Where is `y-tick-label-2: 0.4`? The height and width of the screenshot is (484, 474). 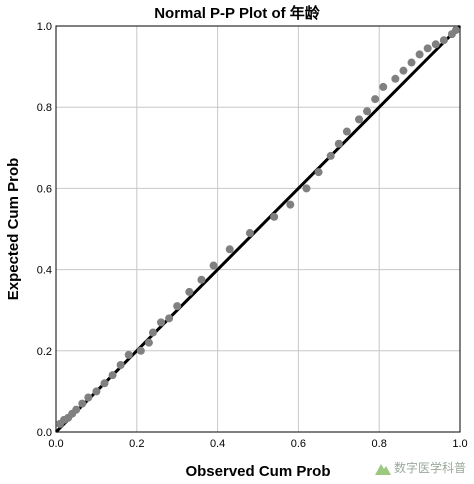 y-tick-label-2: 0.4 is located at coordinates (44, 271).